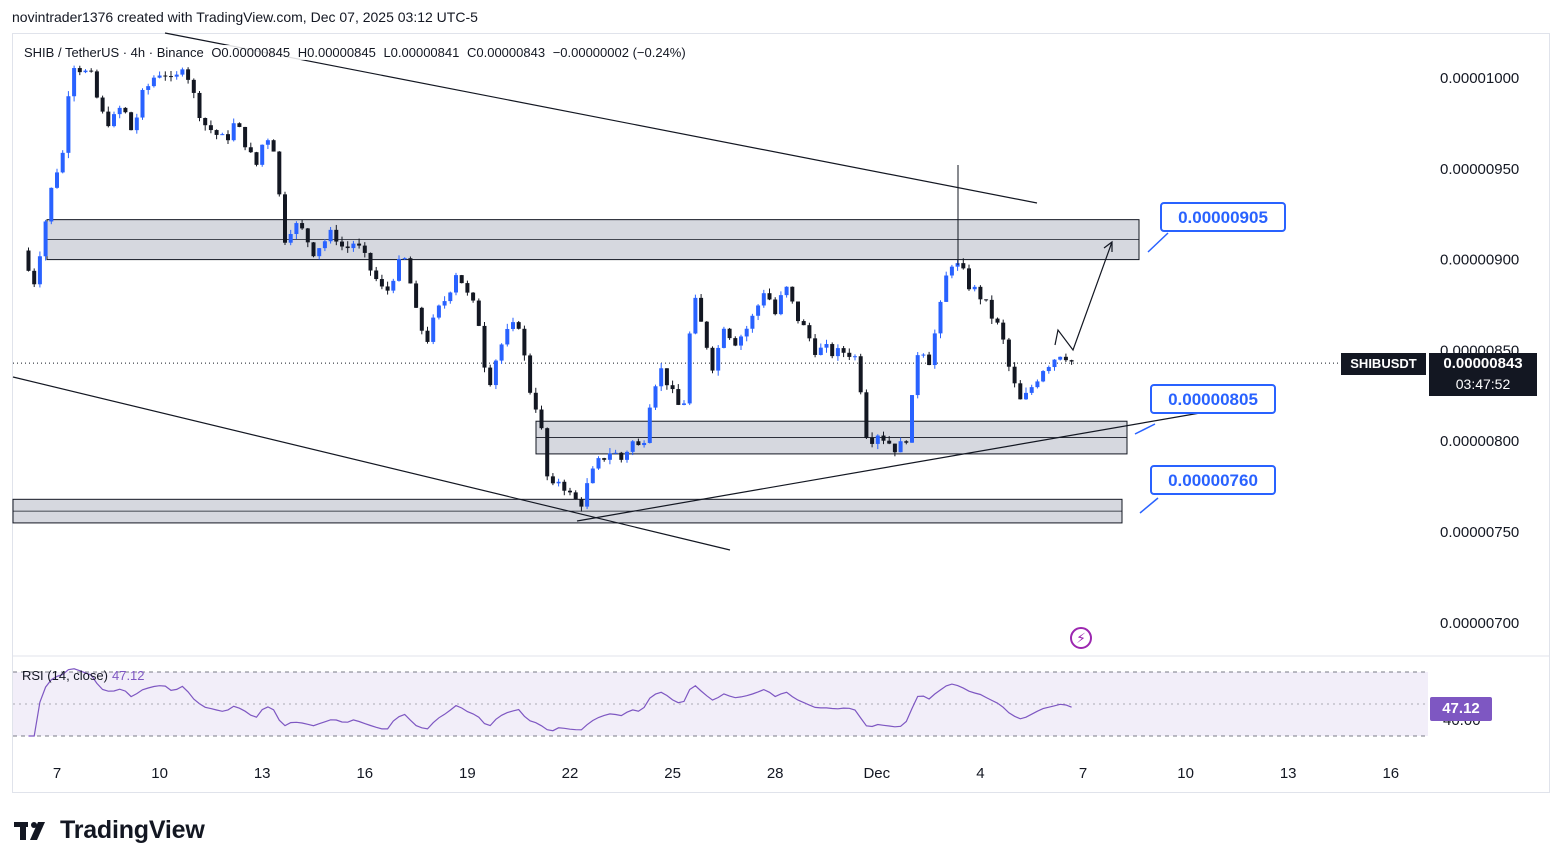 The width and height of the screenshot is (1563, 868). Describe the element at coordinates (1081, 638) in the screenshot. I see `lightning-icon: ⚡` at that location.